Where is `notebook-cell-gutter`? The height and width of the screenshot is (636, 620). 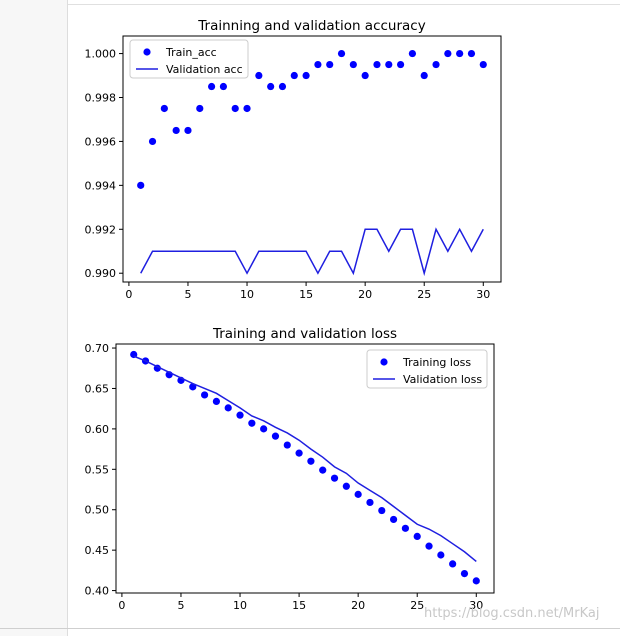 notebook-cell-gutter is located at coordinates (34, 318).